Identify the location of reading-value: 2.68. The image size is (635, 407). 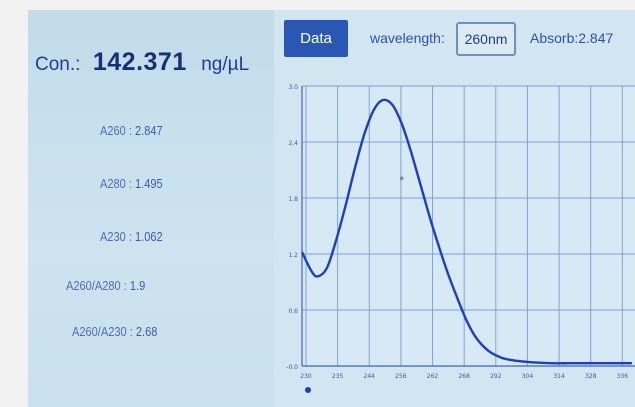
(147, 331).